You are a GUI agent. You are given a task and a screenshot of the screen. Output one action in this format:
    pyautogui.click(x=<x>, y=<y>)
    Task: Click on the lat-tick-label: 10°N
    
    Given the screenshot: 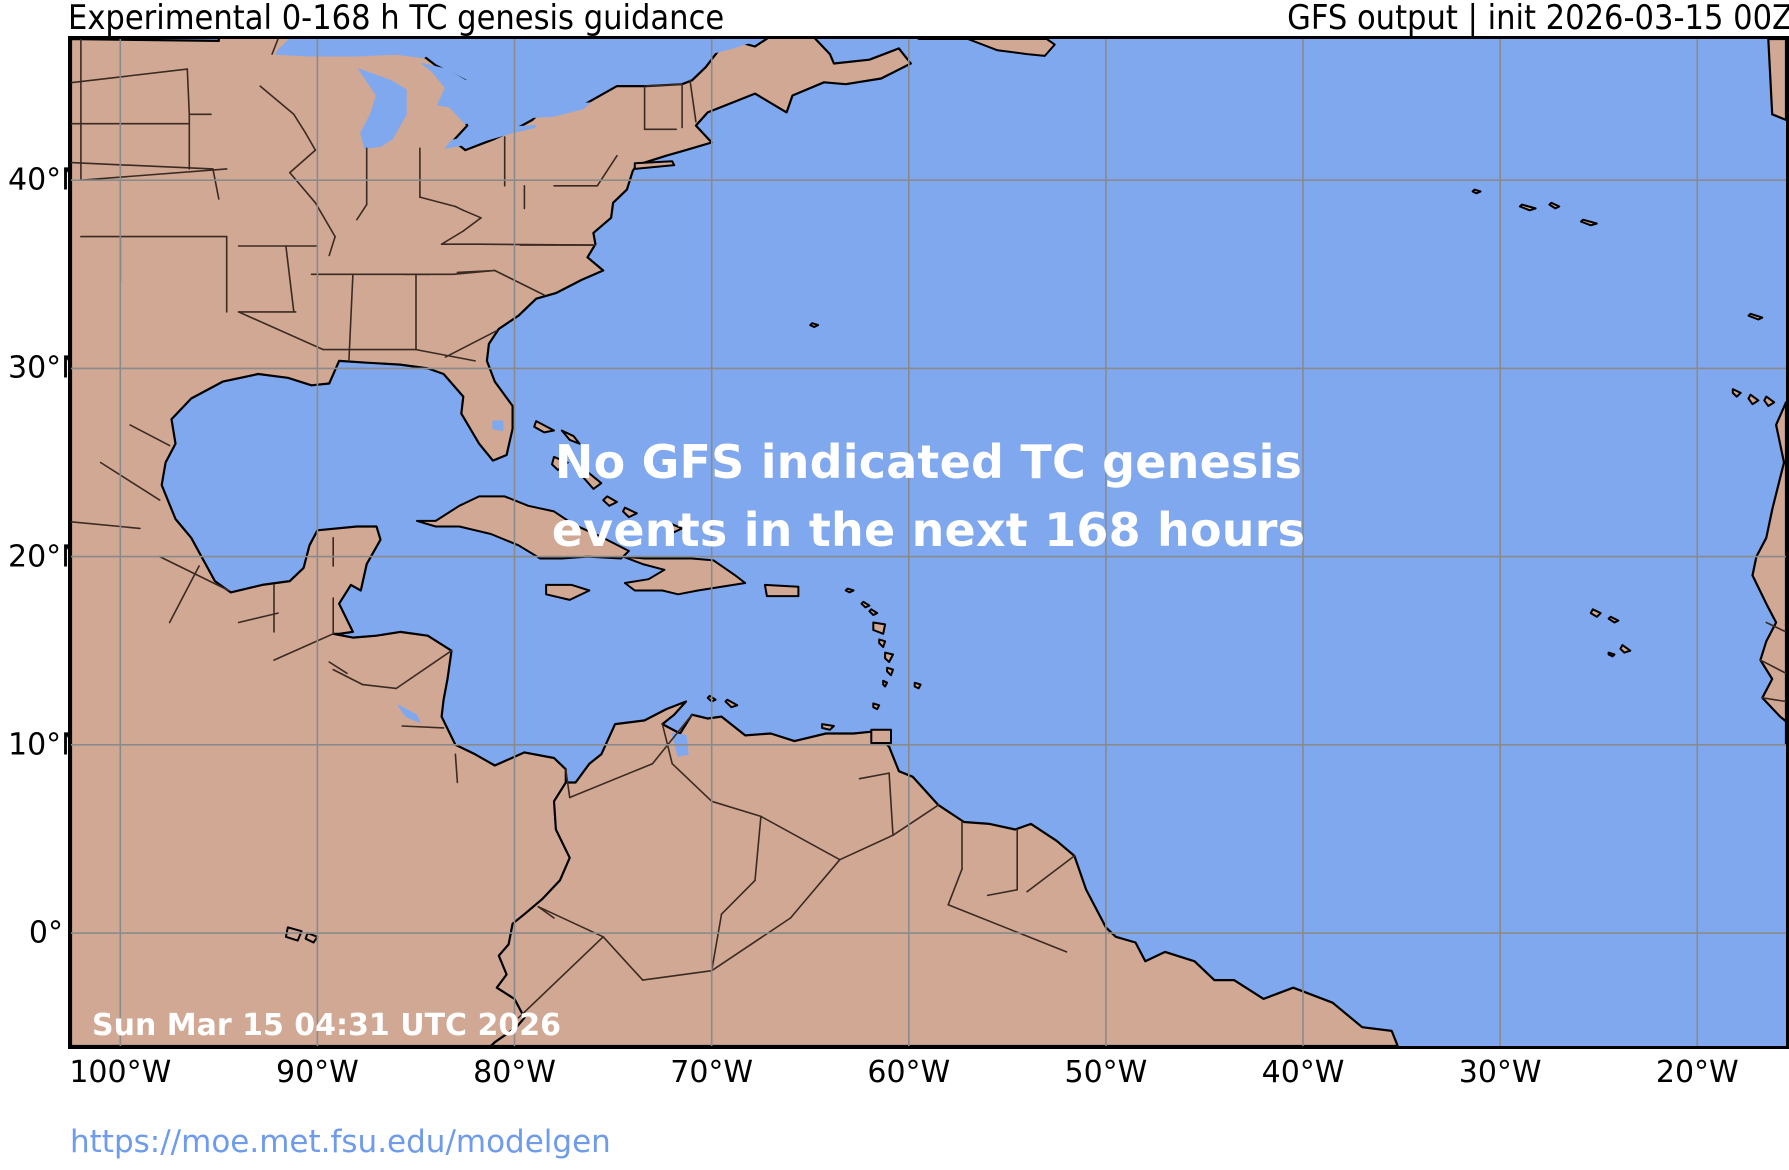 What is the action you would take?
    pyautogui.click(x=46, y=745)
    